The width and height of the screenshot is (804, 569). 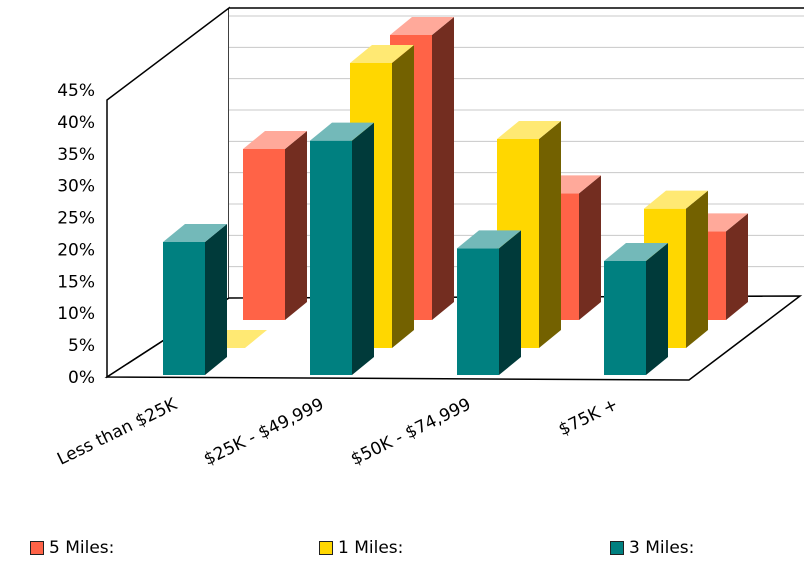 What do you see at coordinates (657, 309) in the screenshot?
I see `bar-3-miles-4-side` at bounding box center [657, 309].